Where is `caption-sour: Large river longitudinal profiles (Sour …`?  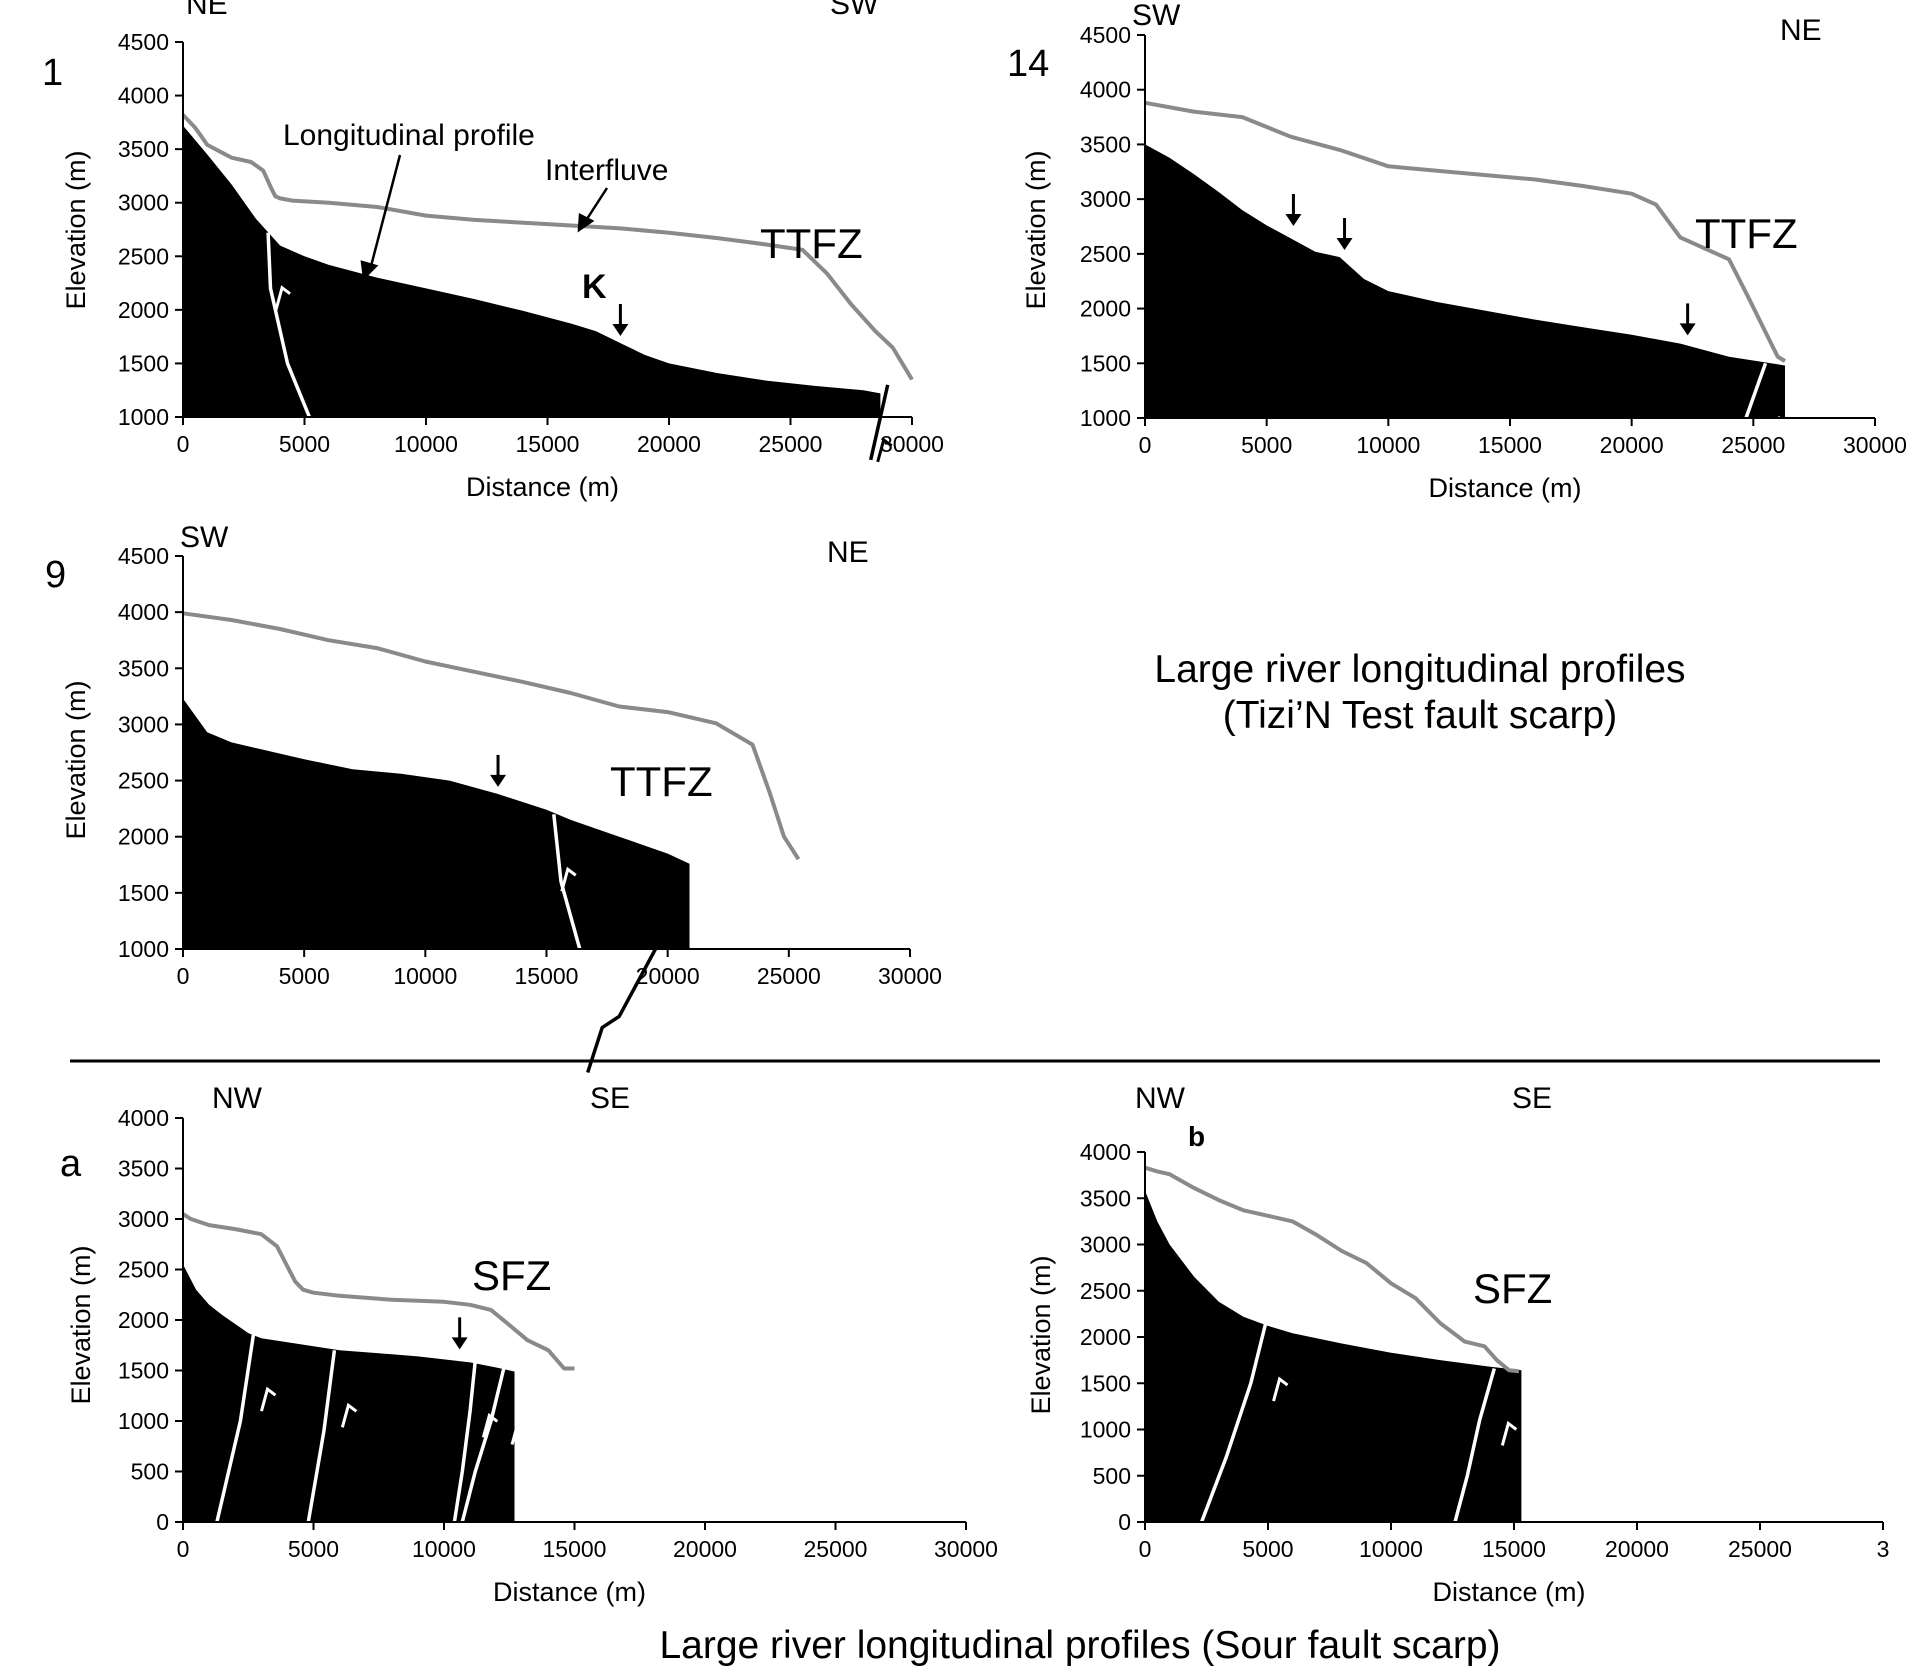 caption-sour: Large river longitudinal profiles (Sour … is located at coordinates (1079, 1645).